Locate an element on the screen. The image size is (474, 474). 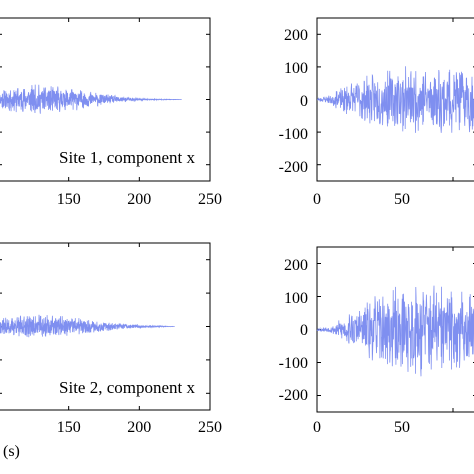
site-annotation: Site 2, component x is located at coordinates (127, 387).